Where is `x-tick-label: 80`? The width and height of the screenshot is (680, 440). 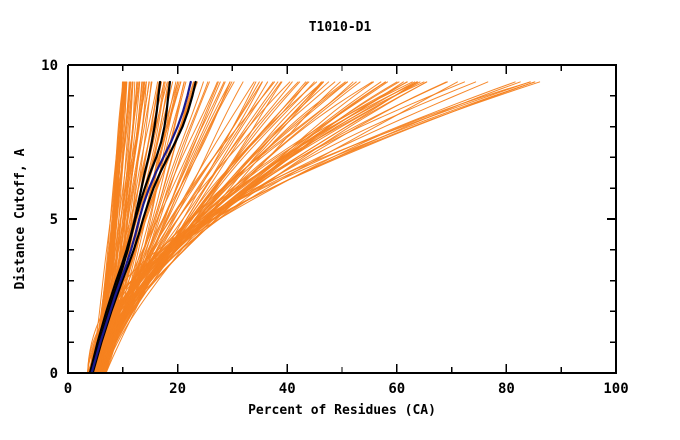
x-tick-label: 80 is located at coordinates (506, 389).